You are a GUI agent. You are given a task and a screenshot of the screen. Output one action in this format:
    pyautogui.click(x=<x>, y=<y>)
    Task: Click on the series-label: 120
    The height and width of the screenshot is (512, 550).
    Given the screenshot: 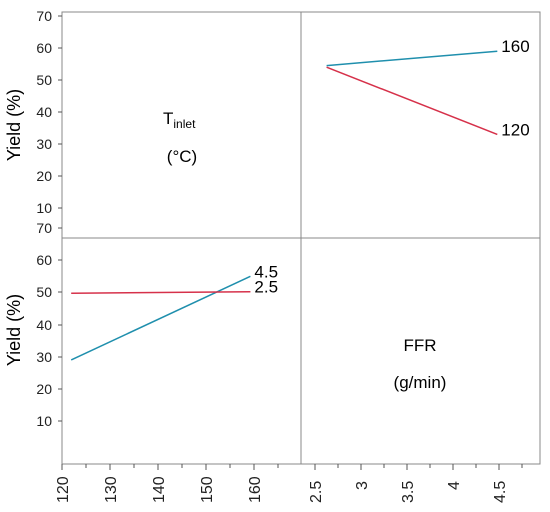 What is the action you would take?
    pyautogui.click(x=515, y=129)
    